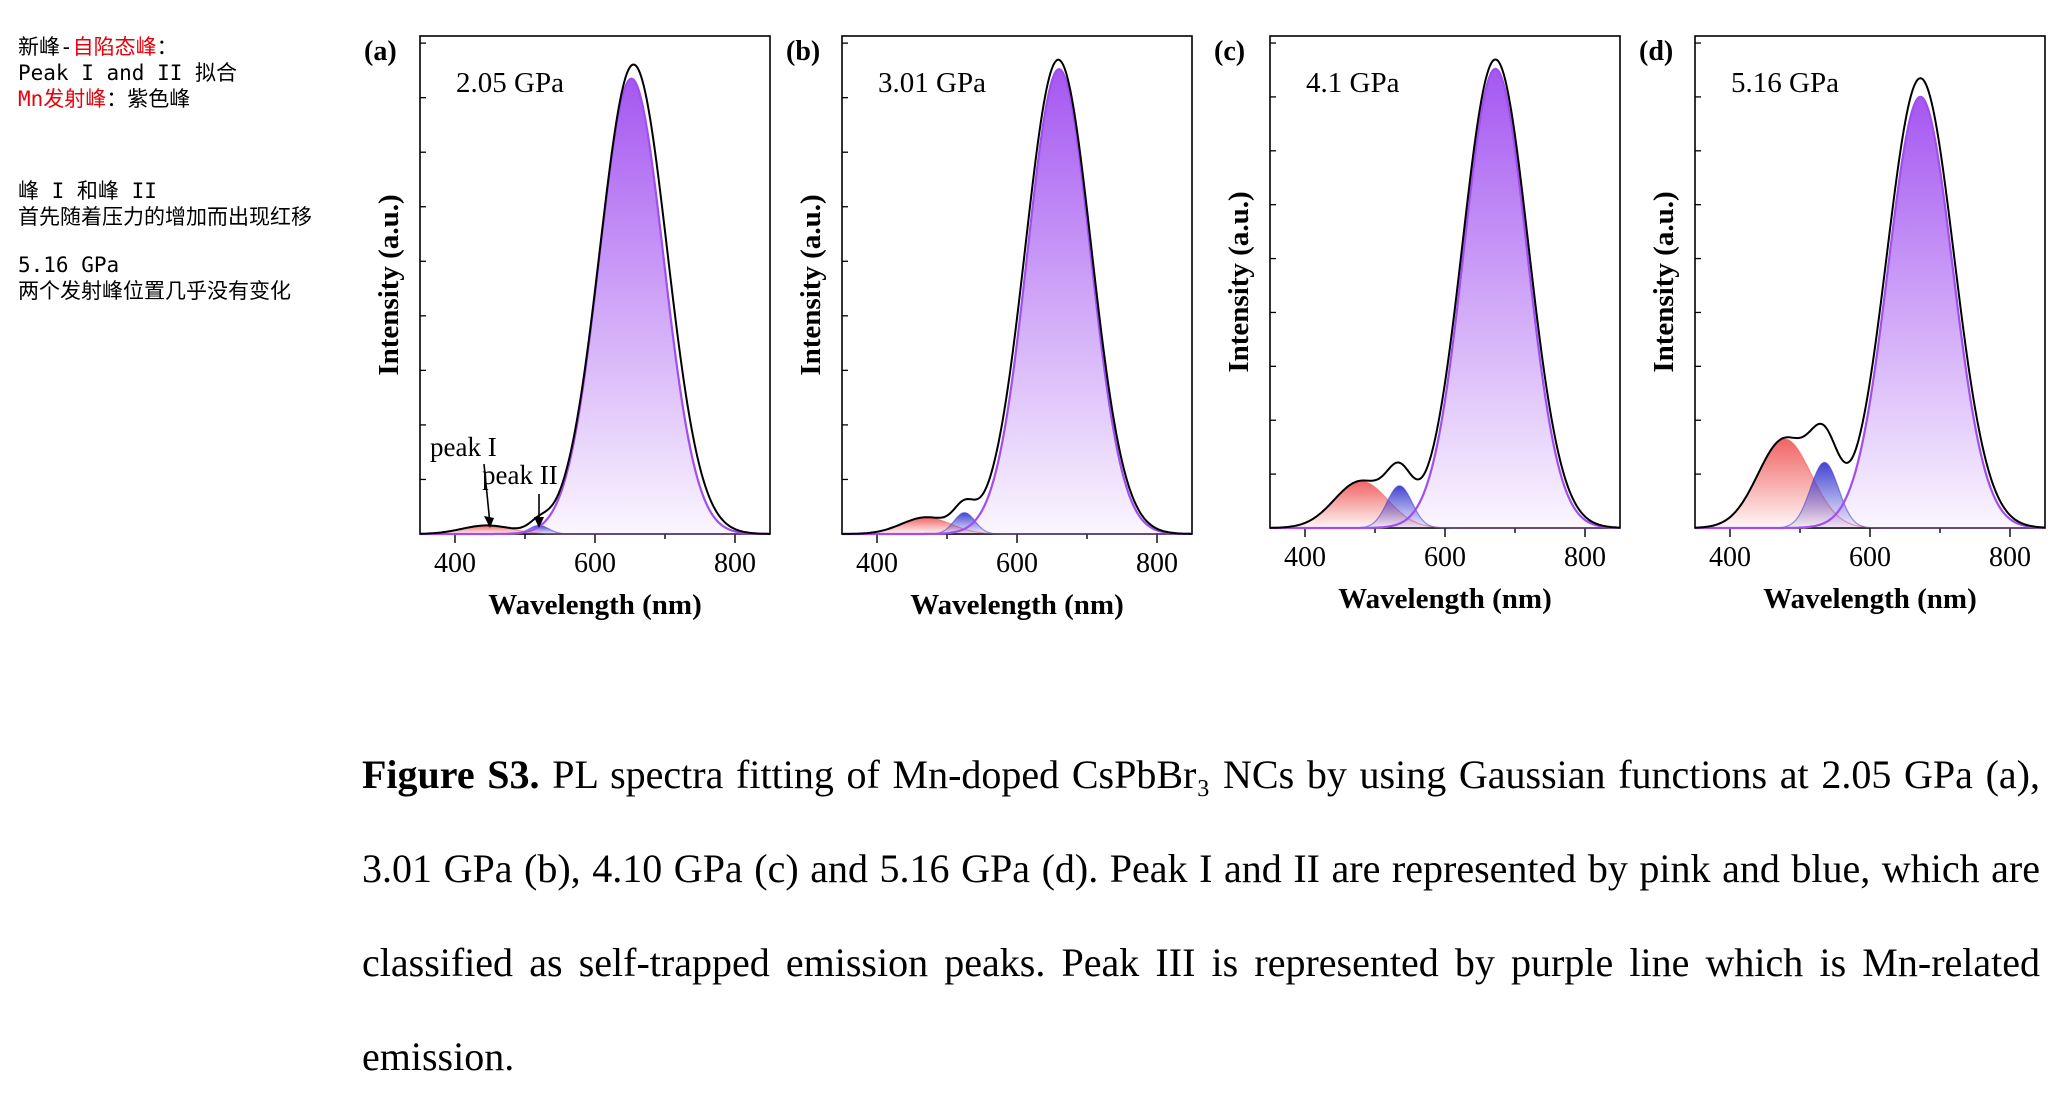 Image resolution: width=2055 pixels, height=1104 pixels. Describe the element at coordinates (203, 99) in the screenshot. I see `note-line-3: Mn发射峰：紫色峰` at that location.